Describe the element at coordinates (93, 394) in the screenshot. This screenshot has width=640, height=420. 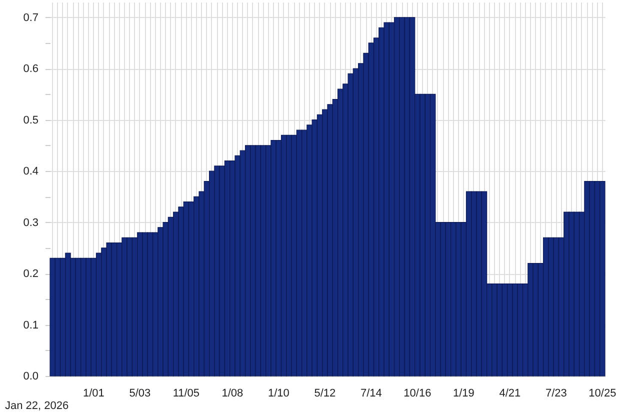
I see `x-tick-label: 1/01` at that location.